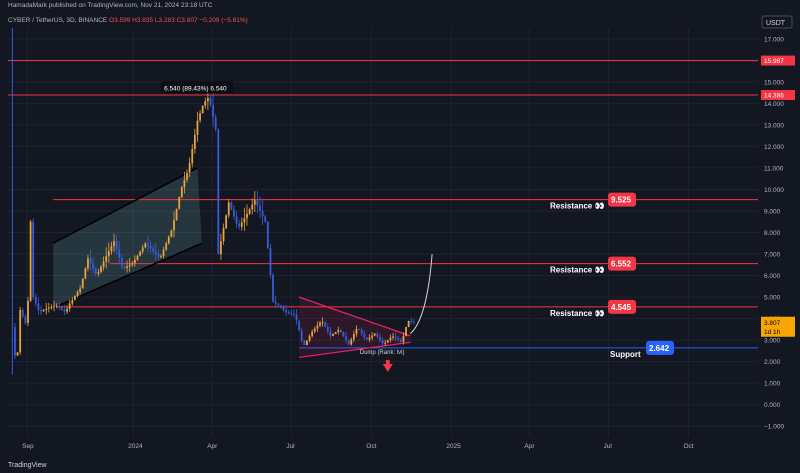 The height and width of the screenshot is (473, 800). I want to click on y-tick-label: 0.000, so click(772, 405).